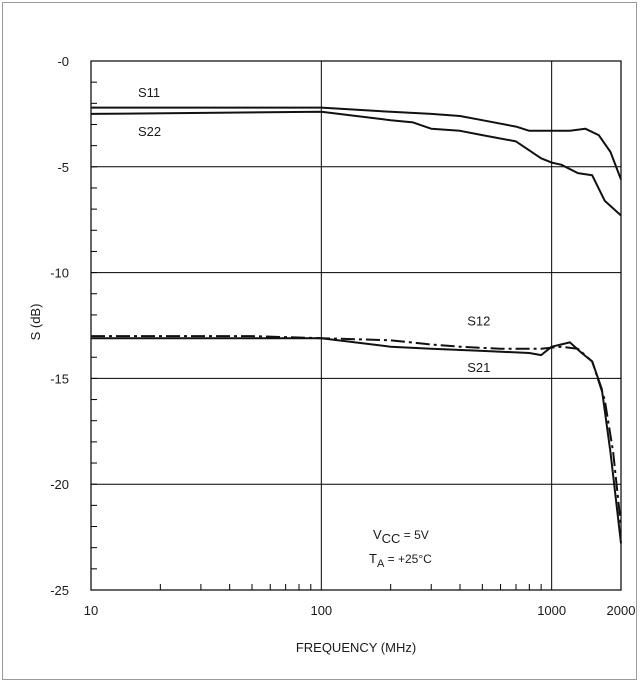  Describe the element at coordinates (63, 167) in the screenshot. I see `y-tick-label: -5` at that location.